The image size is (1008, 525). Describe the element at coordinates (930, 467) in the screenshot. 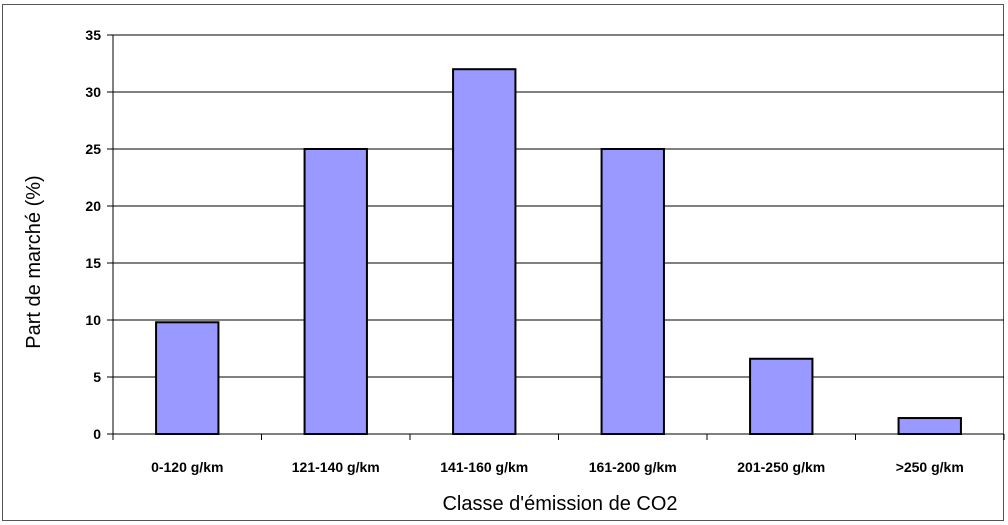

I see `x-tick-label: >250 g/km` at that location.